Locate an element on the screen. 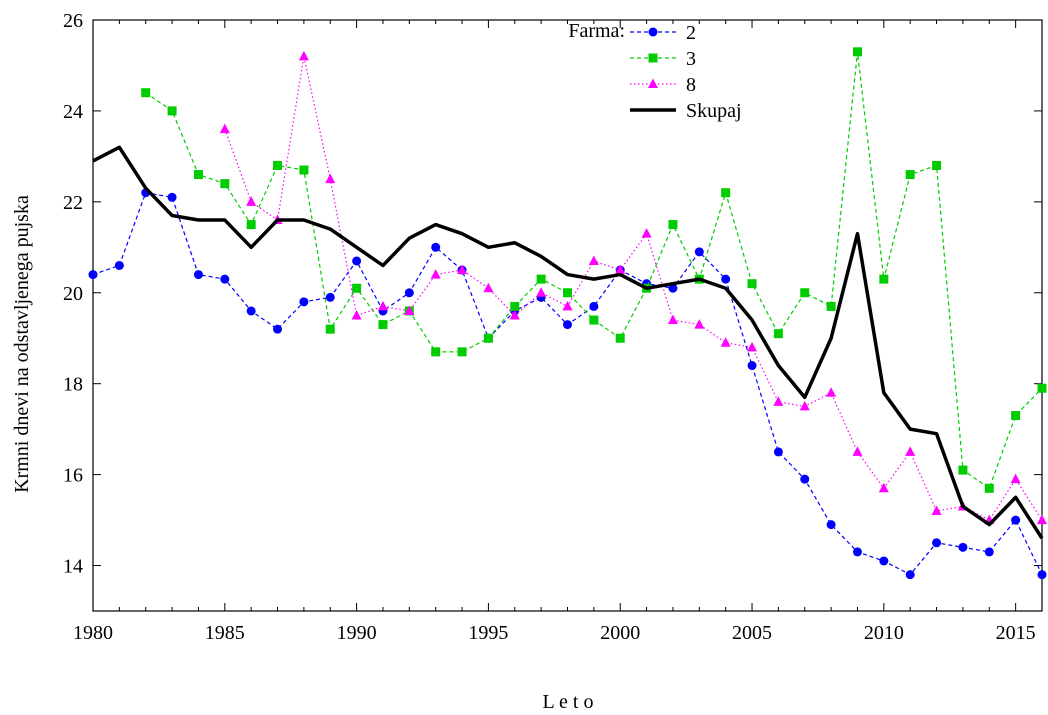  y-tick-label: 22 is located at coordinates (73, 203).